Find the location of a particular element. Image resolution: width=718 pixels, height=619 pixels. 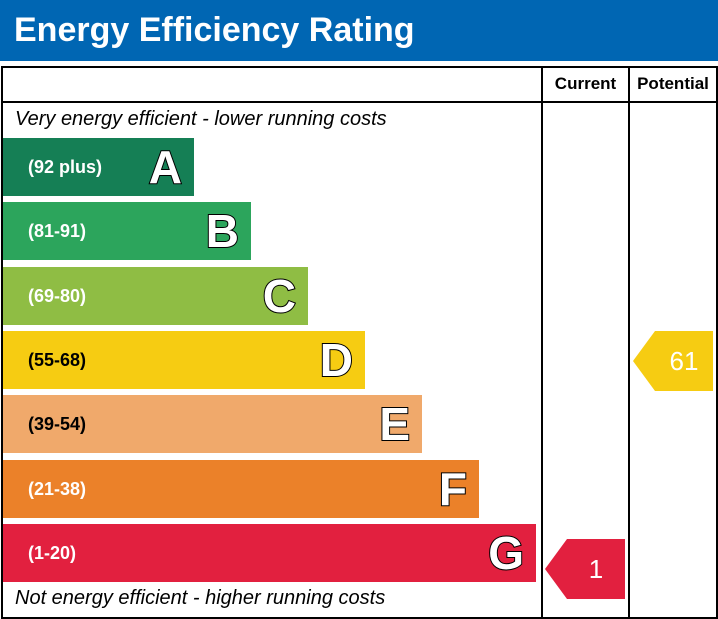

band-range-label: (69-80) is located at coordinates (57, 295).